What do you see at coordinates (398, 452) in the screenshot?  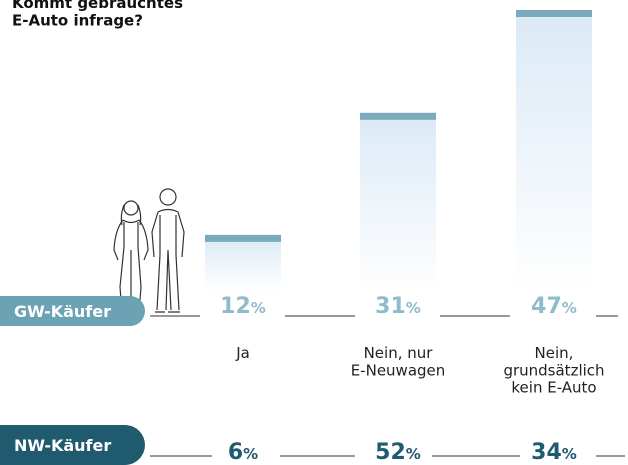 I see `value-label: 52%` at bounding box center [398, 452].